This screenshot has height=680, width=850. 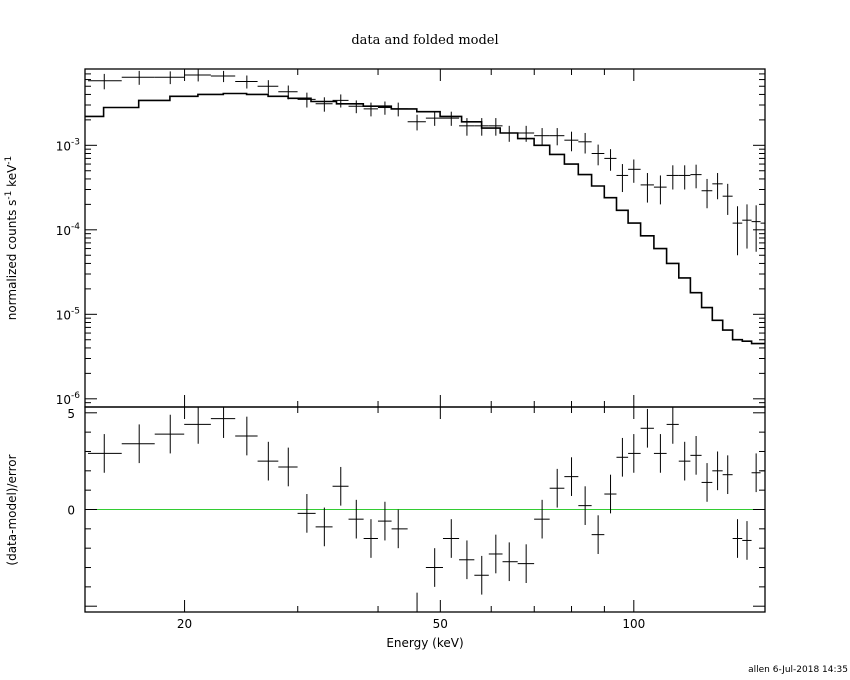 I want to click on x-tick-label: 50, so click(x=440, y=624).